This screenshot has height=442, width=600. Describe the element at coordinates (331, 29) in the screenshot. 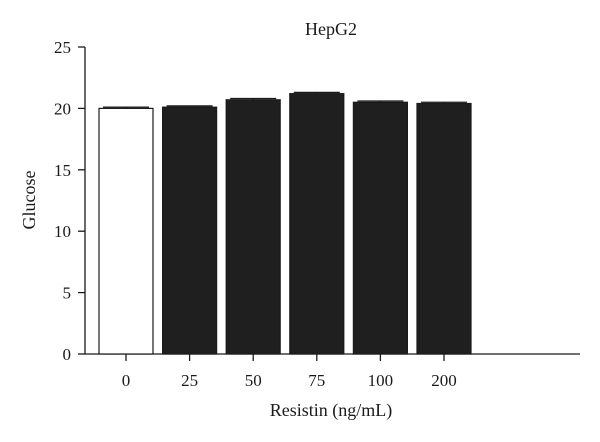

I see `chart-title: HepG2` at that location.